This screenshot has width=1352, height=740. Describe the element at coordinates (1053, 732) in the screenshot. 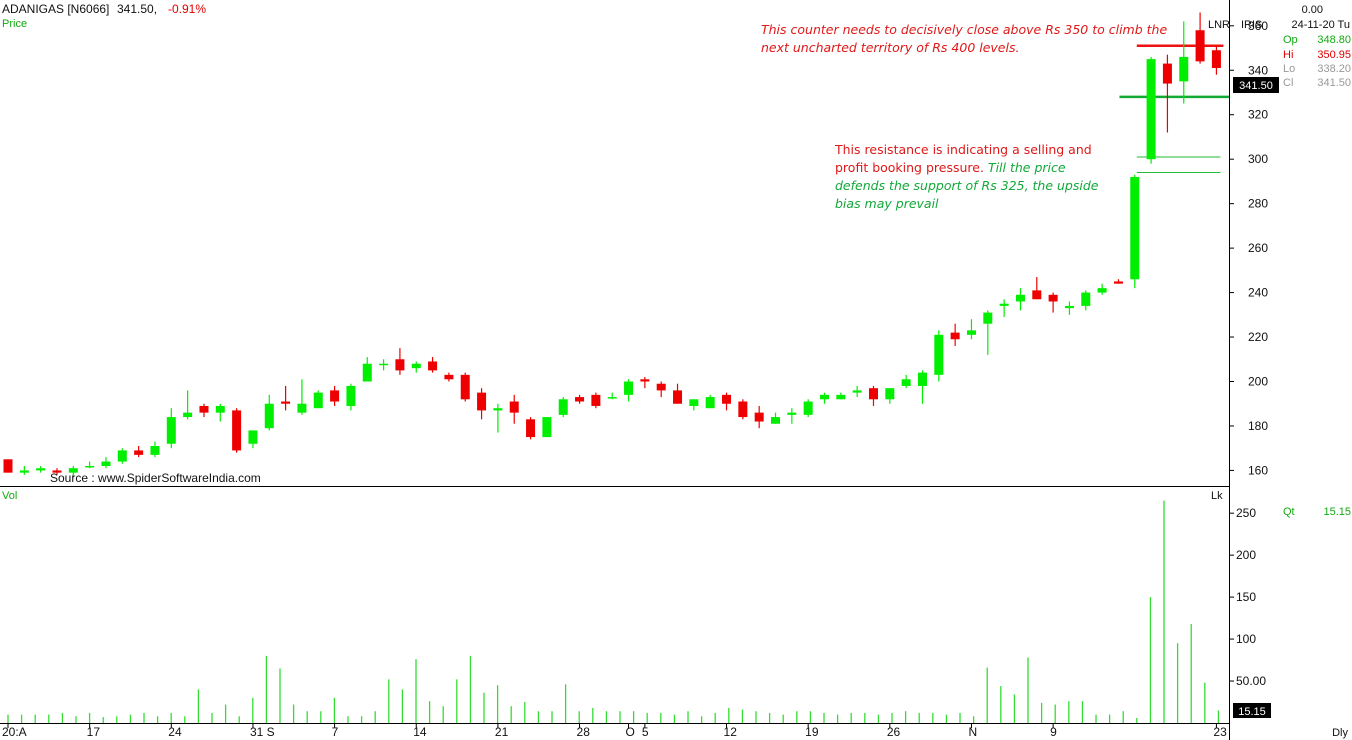

I see `date-tick-label: 9` at that location.